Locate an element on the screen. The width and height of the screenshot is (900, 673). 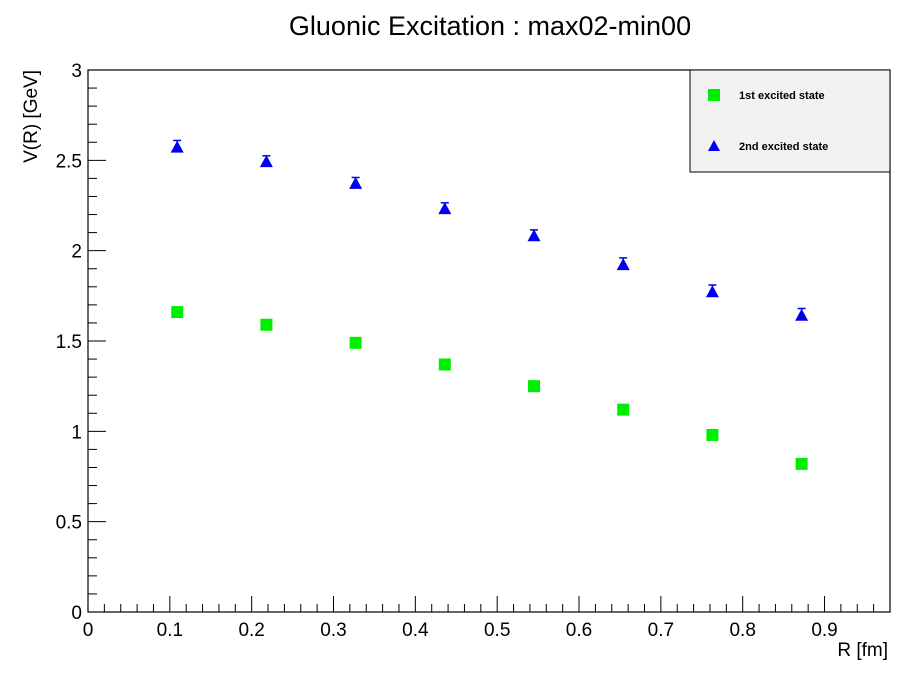
y-tick-label: 3 is located at coordinates (76, 71).